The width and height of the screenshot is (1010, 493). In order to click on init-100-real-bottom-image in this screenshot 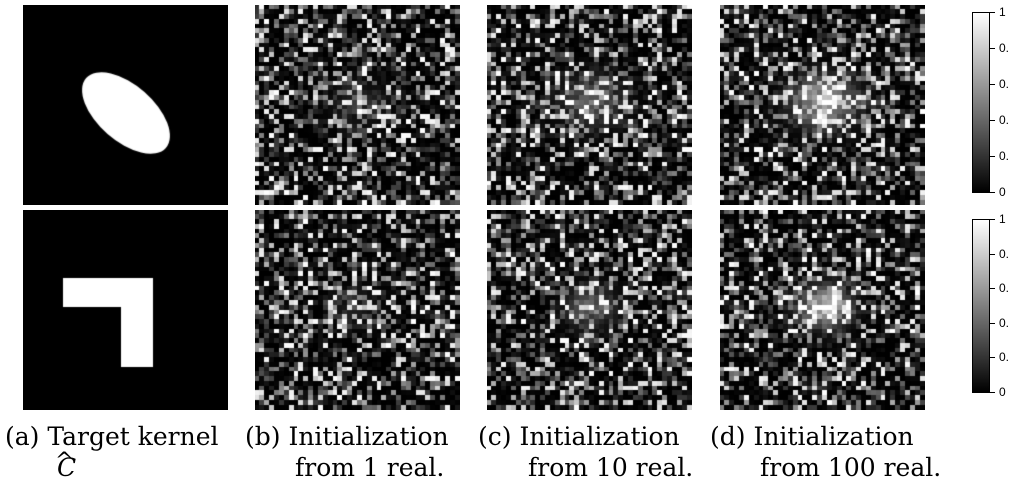, I will do `click(822, 310)`.